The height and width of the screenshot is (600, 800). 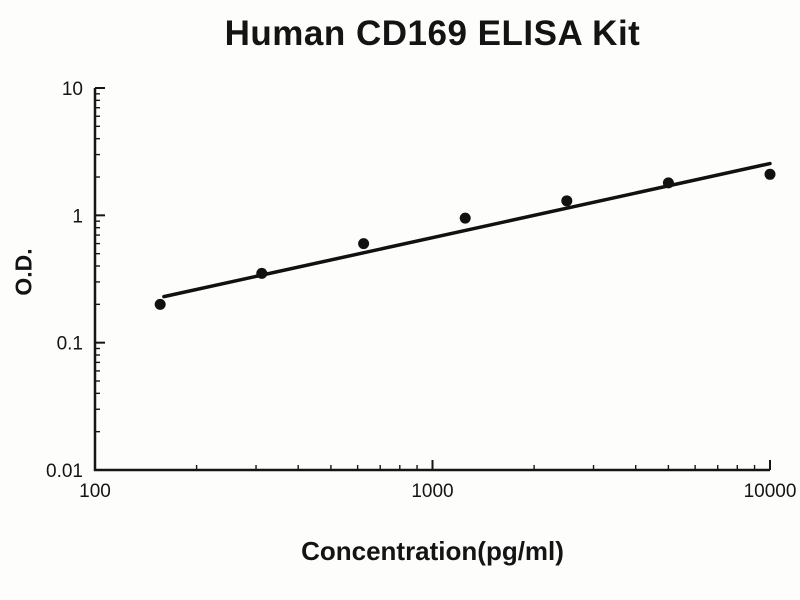 What do you see at coordinates (70, 344) in the screenshot?
I see `y-tick-label: 0.1` at bounding box center [70, 344].